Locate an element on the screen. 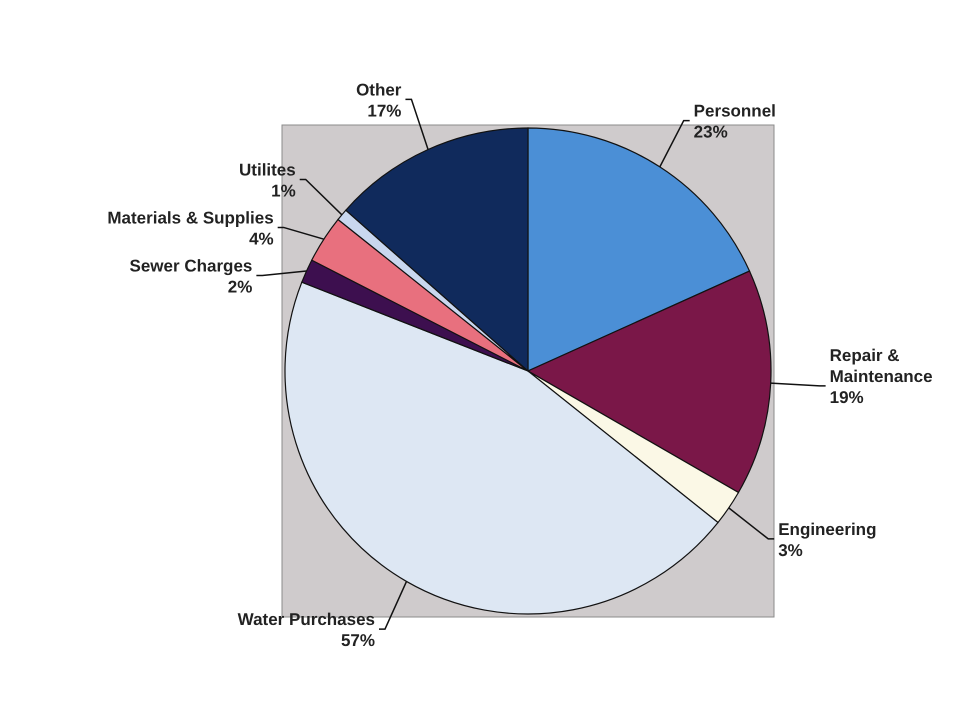 The image size is (967, 704). data-label: 17% is located at coordinates (384, 110).